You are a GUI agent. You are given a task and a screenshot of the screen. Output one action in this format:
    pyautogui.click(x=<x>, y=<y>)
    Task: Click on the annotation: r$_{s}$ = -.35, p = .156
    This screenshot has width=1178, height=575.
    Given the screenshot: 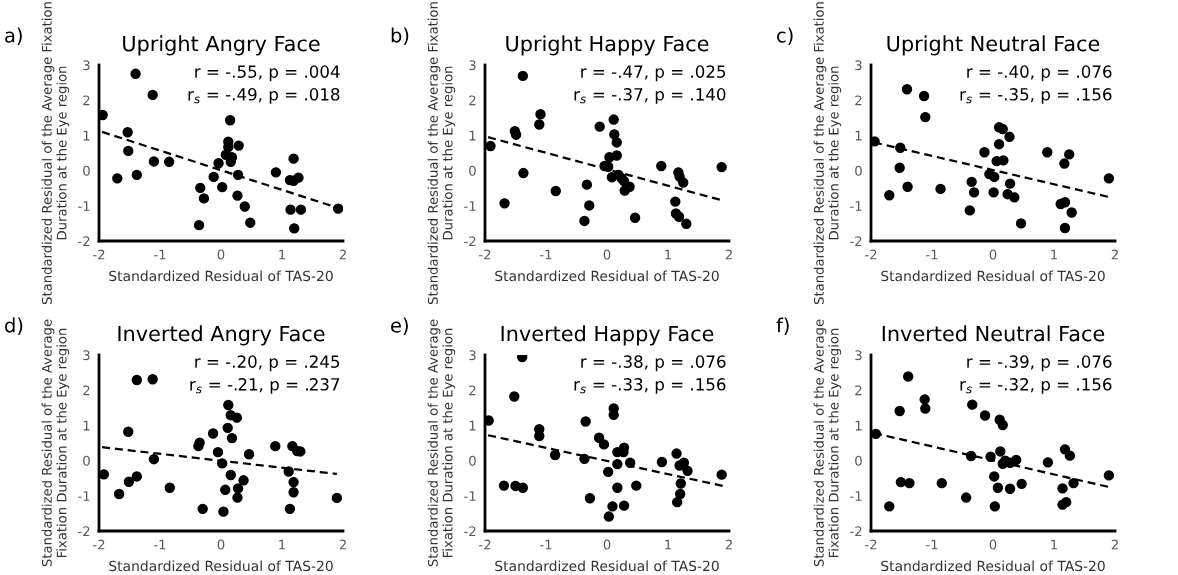 What is the action you would take?
    pyautogui.click(x=1036, y=96)
    